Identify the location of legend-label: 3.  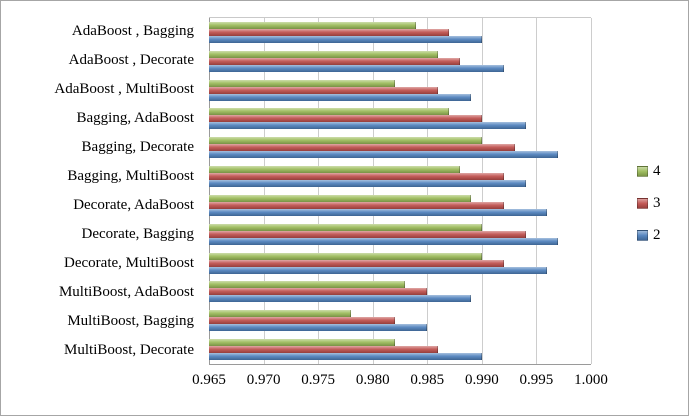
(657, 203).